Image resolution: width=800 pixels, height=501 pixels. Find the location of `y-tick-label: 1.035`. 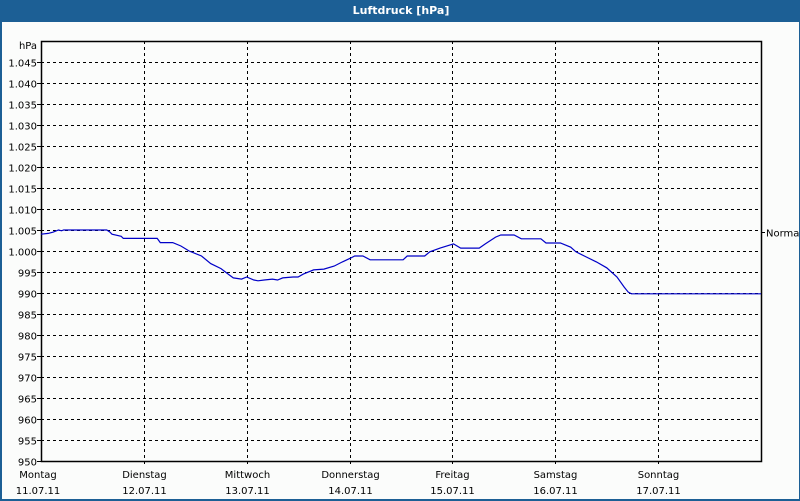

y-tick-label: 1.035 is located at coordinates (22, 106).